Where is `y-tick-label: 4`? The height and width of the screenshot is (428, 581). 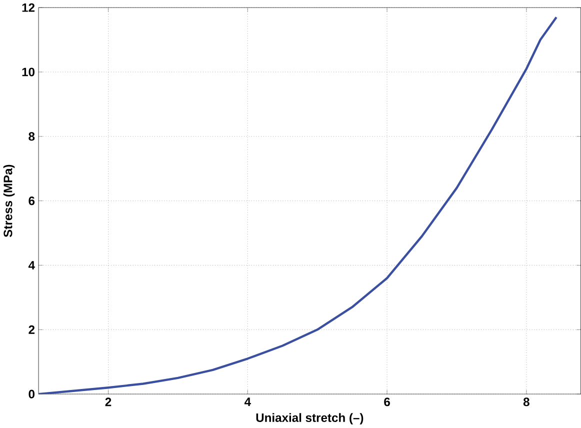
y-tick-label: 4 is located at coordinates (31, 265).